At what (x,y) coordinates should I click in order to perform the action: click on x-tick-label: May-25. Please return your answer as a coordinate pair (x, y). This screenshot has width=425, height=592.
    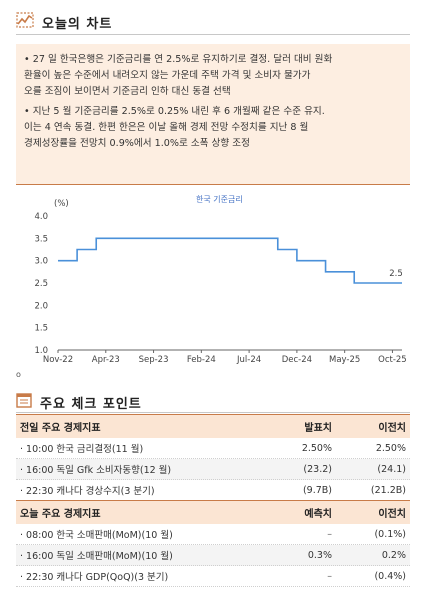
    Looking at the image, I should click on (344, 360).